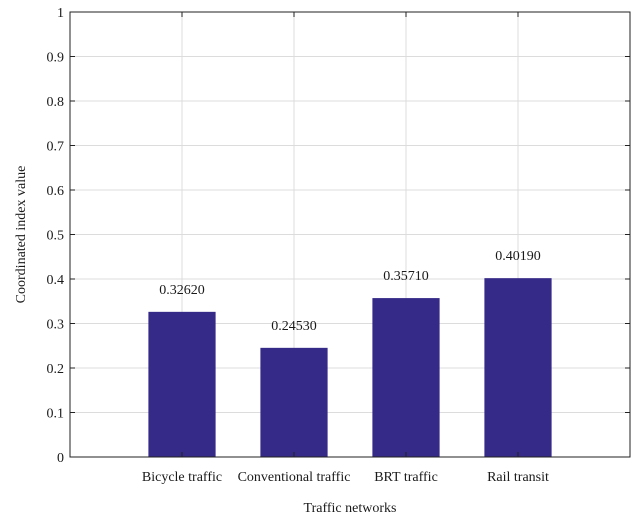 The width and height of the screenshot is (639, 521). I want to click on y-tick-label: 0, so click(60, 458).